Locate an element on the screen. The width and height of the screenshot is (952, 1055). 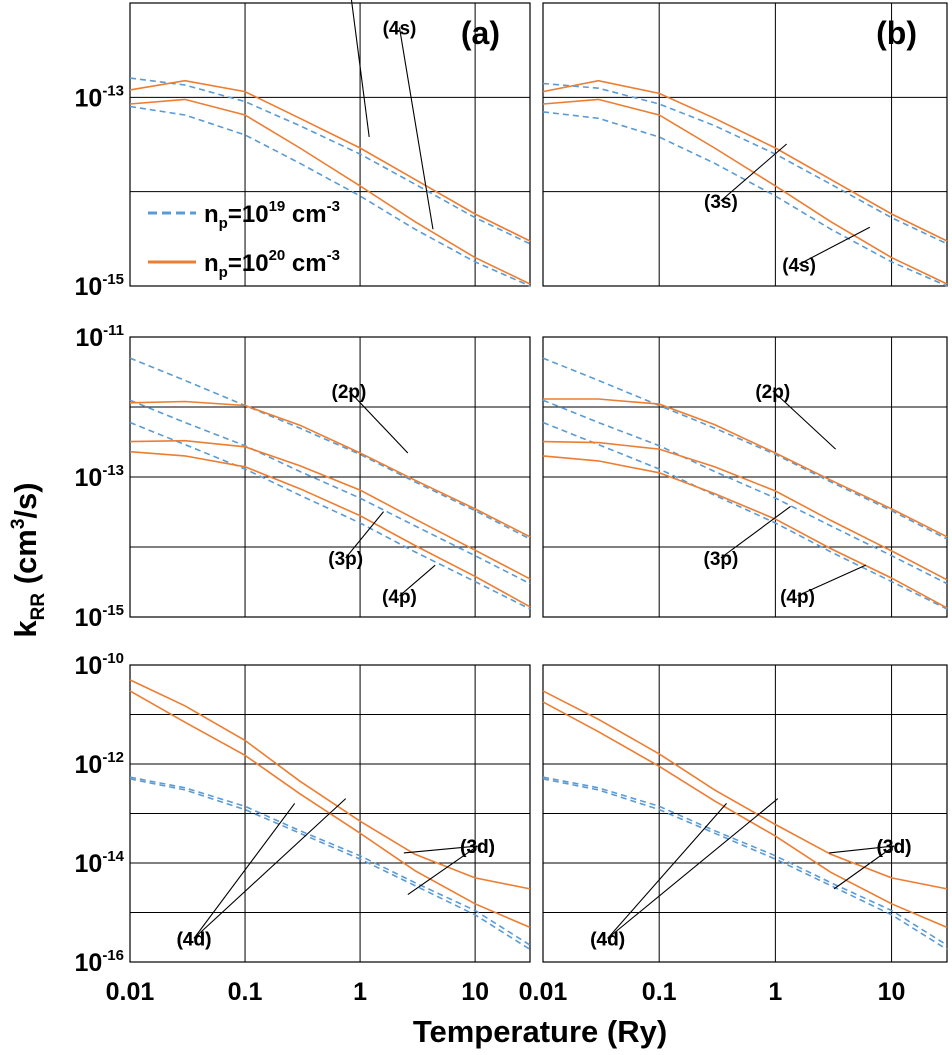
panel-a-d-series-3d-np19 is located at coordinates (330, 864).